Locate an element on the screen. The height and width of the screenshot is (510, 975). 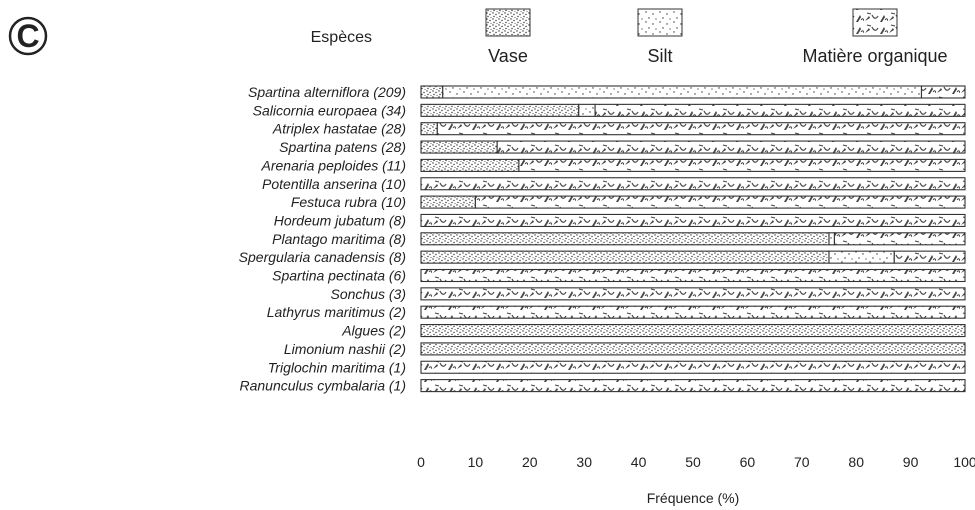
category-label-0: Spartina alterniflora (209) is located at coordinates (327, 92).